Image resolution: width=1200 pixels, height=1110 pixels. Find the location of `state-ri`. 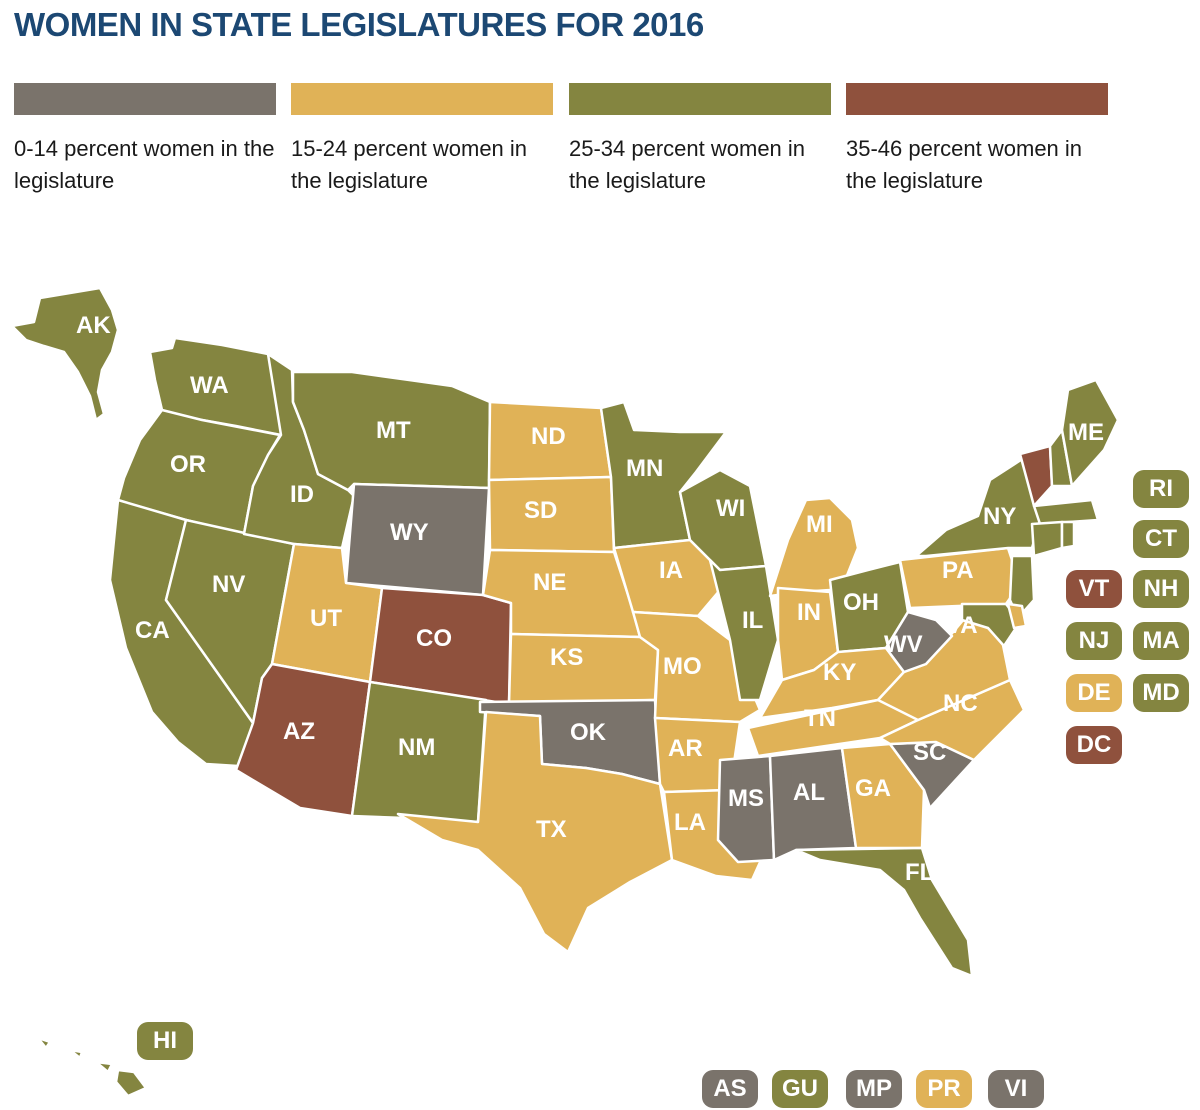

state-ri is located at coordinates (1068, 535).